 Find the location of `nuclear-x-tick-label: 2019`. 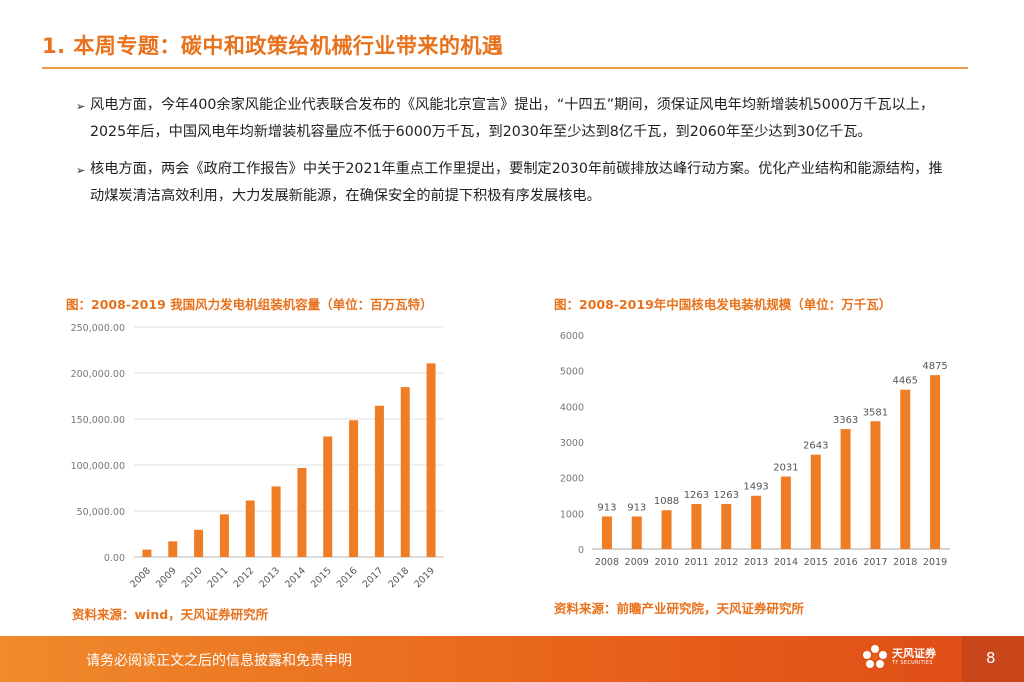

nuclear-x-tick-label: 2019 is located at coordinates (935, 562).